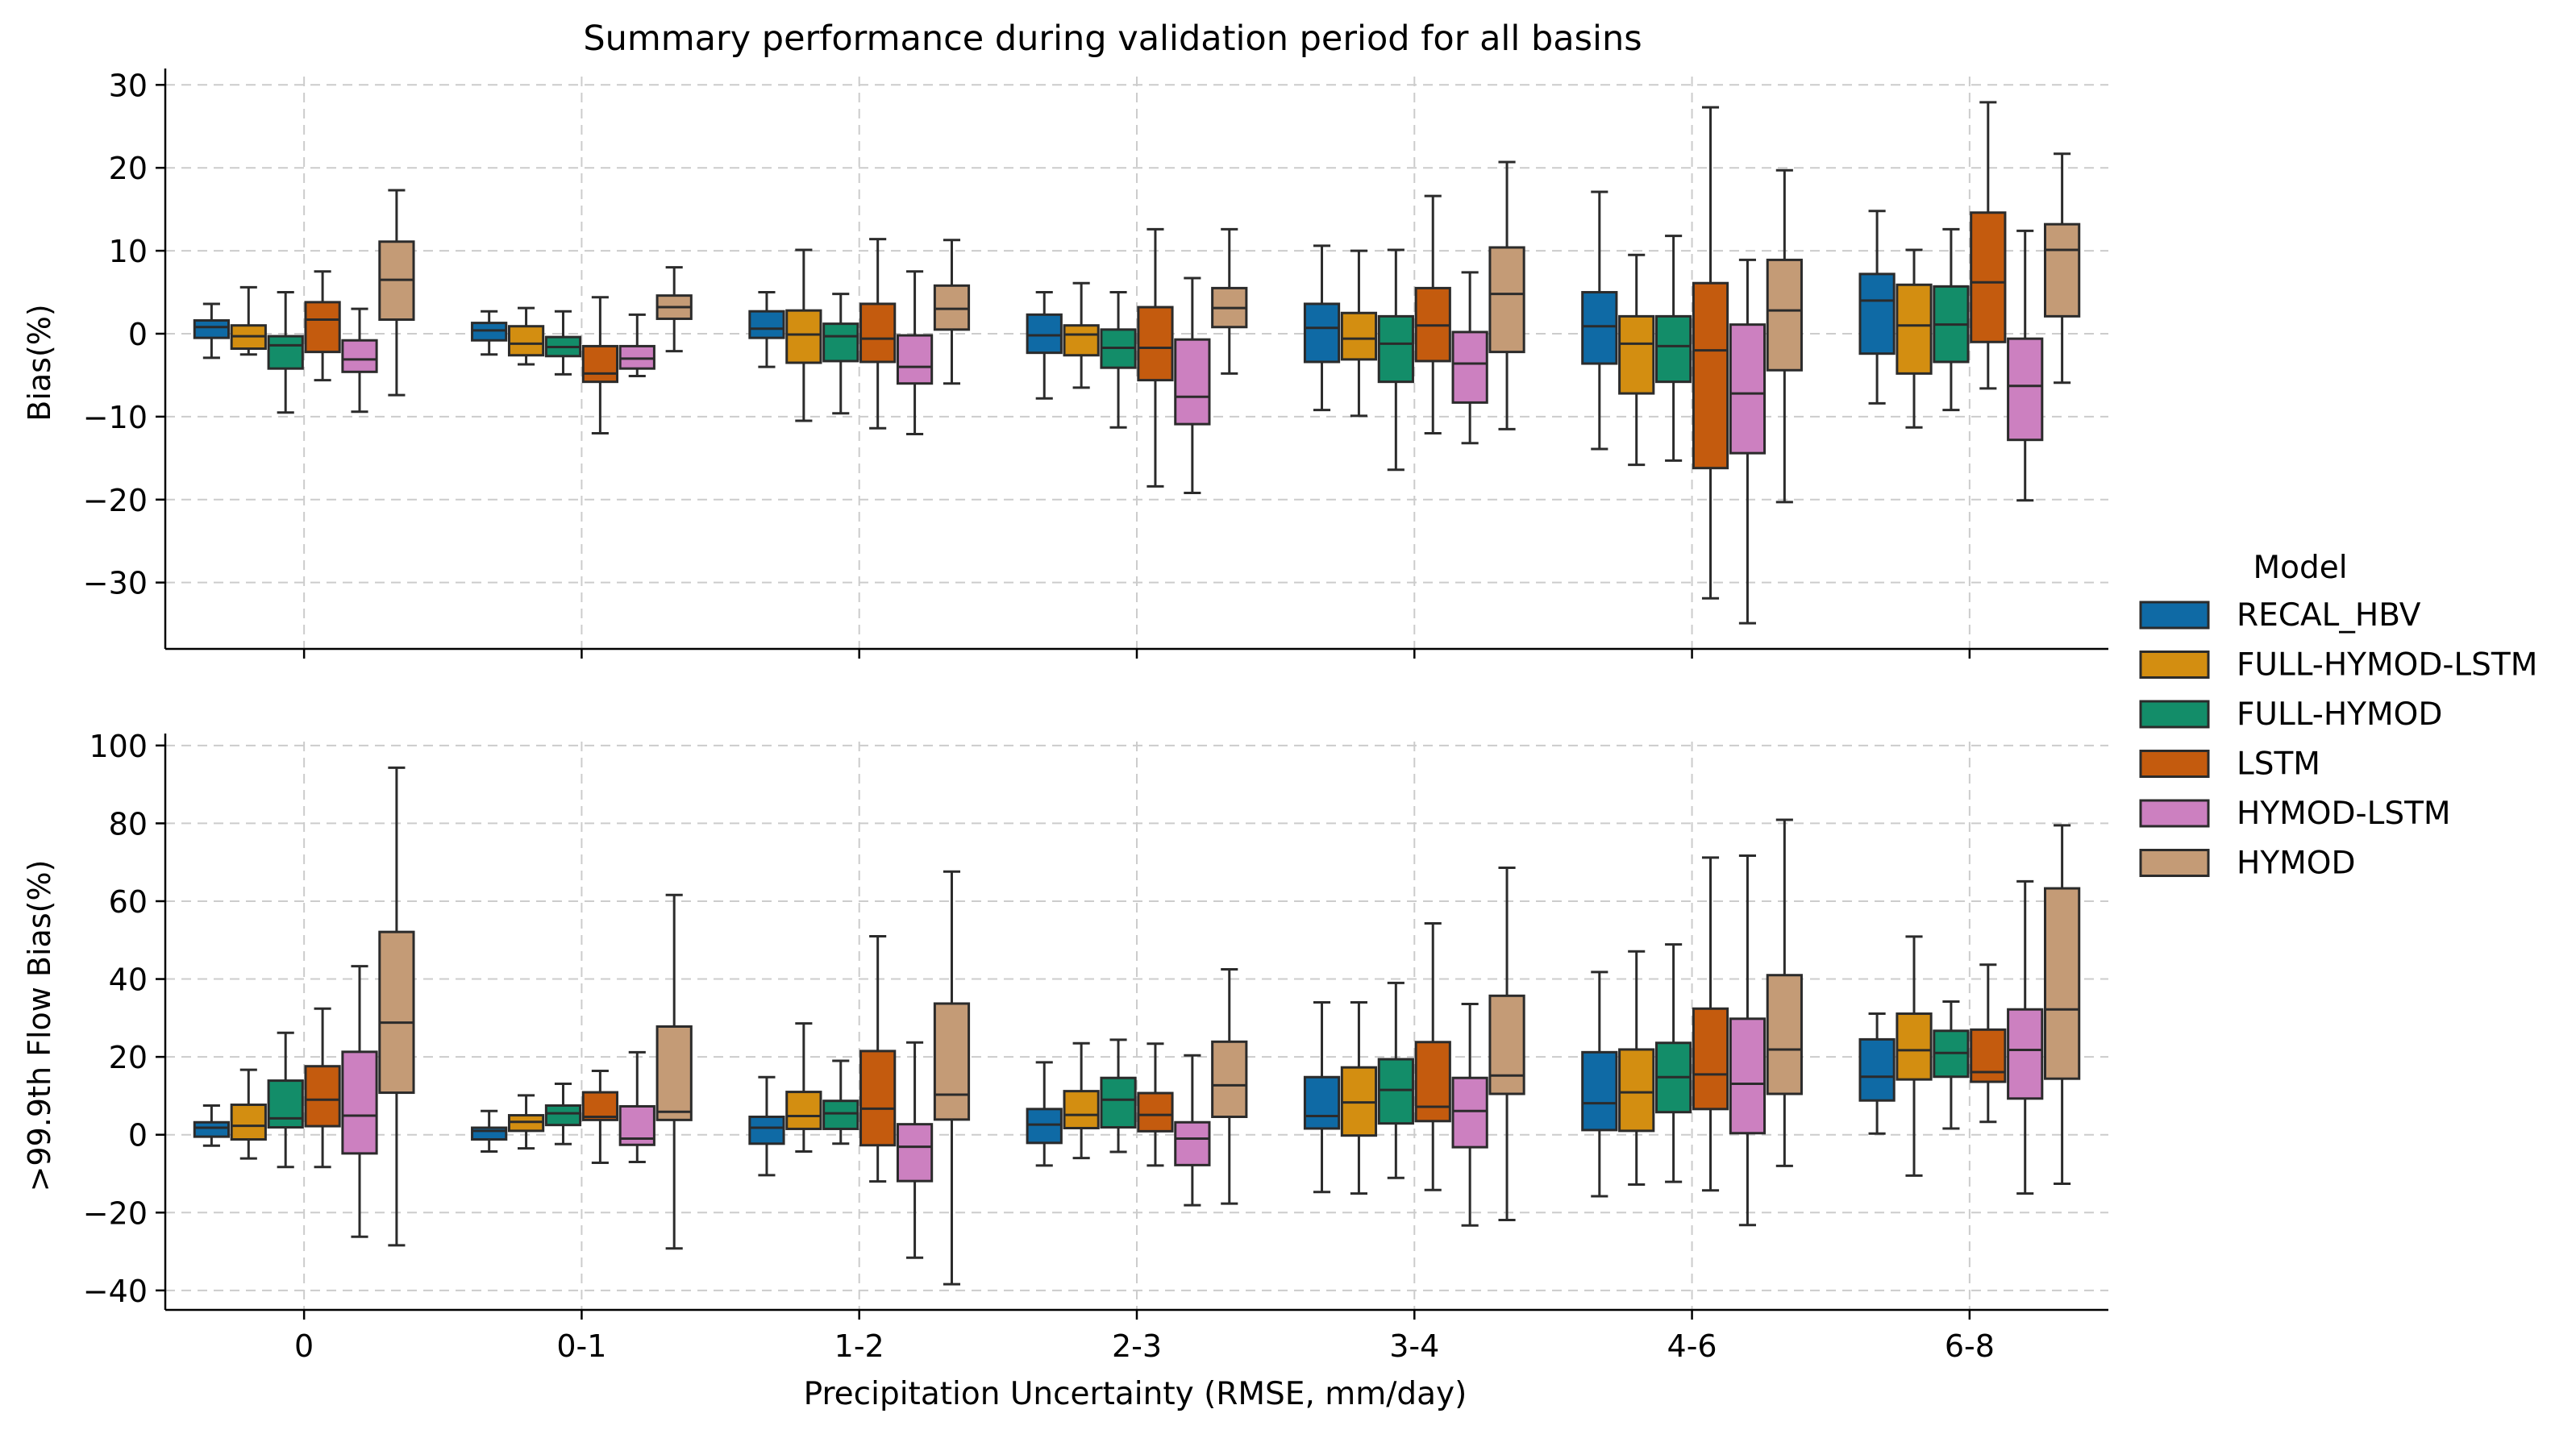 The image size is (2576, 1430). I want to click on legend-label: FULL-HYMOD, so click(2339, 714).